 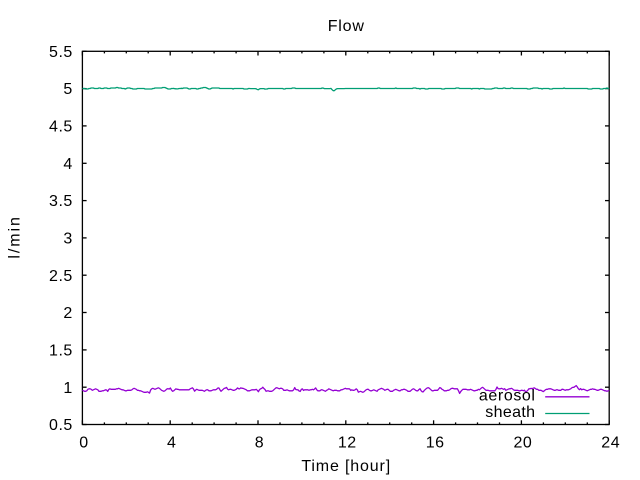 What do you see at coordinates (510, 412) in the screenshot?
I see `svg-text: sheath` at bounding box center [510, 412].